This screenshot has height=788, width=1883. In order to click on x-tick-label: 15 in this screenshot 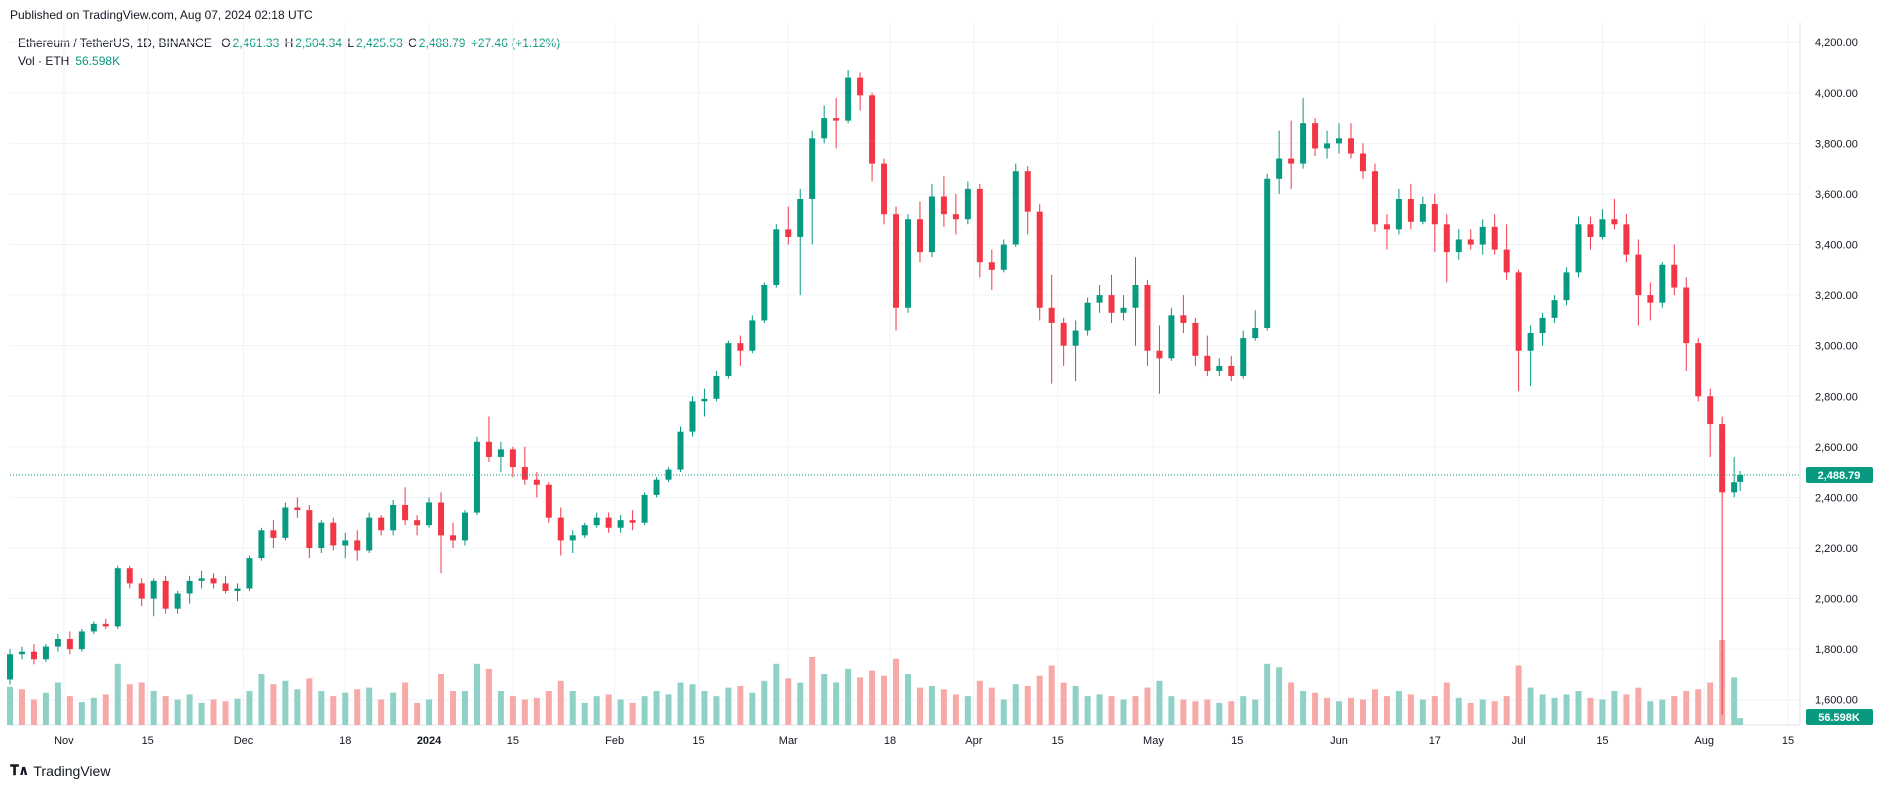, I will do `click(148, 741)`.